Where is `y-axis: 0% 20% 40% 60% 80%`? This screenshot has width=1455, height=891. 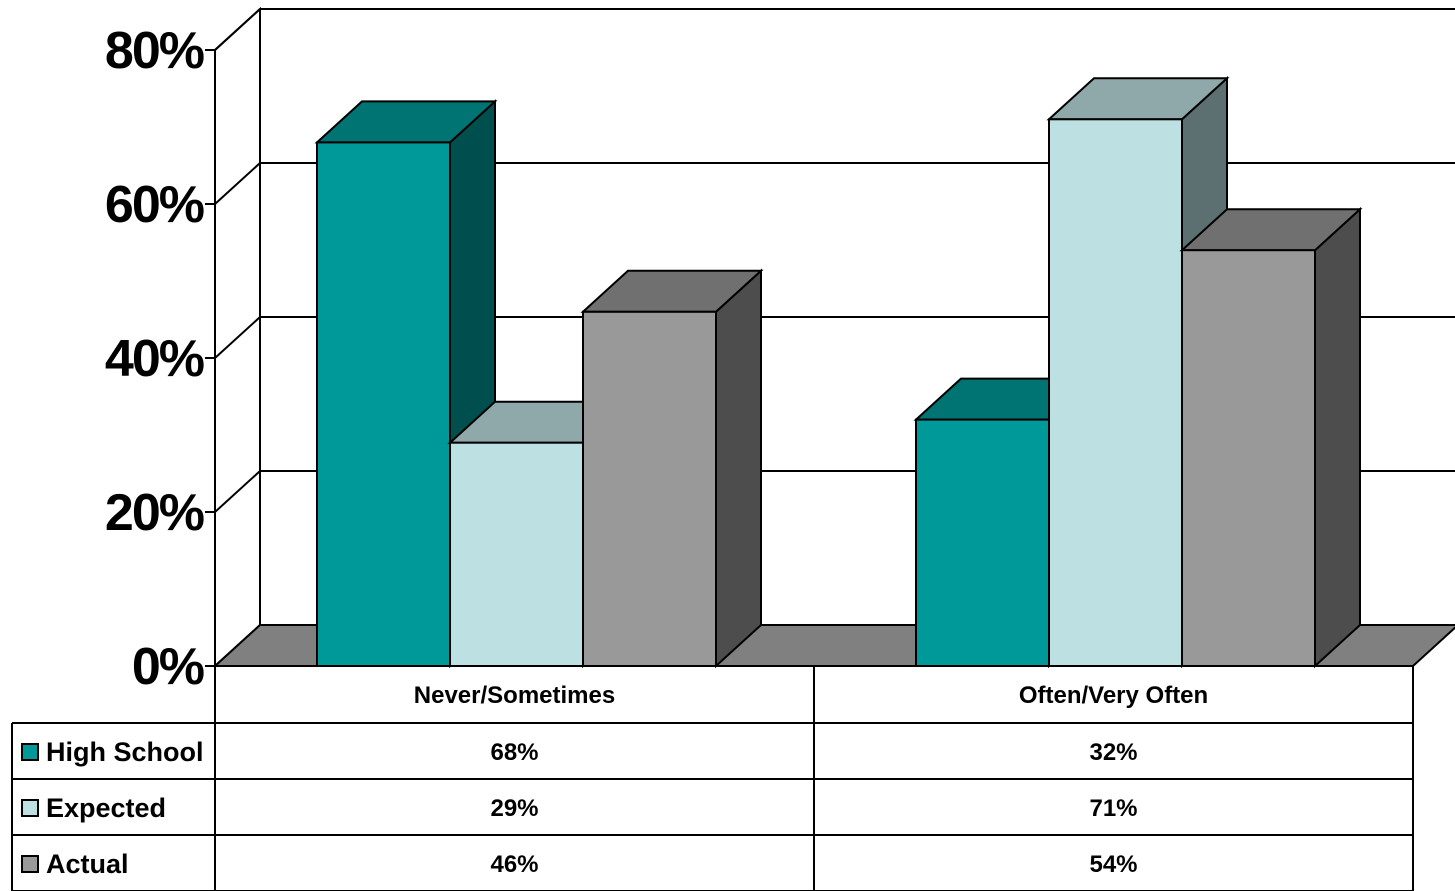 y-axis: 0% 20% 40% 60% 80% is located at coordinates (160, 359).